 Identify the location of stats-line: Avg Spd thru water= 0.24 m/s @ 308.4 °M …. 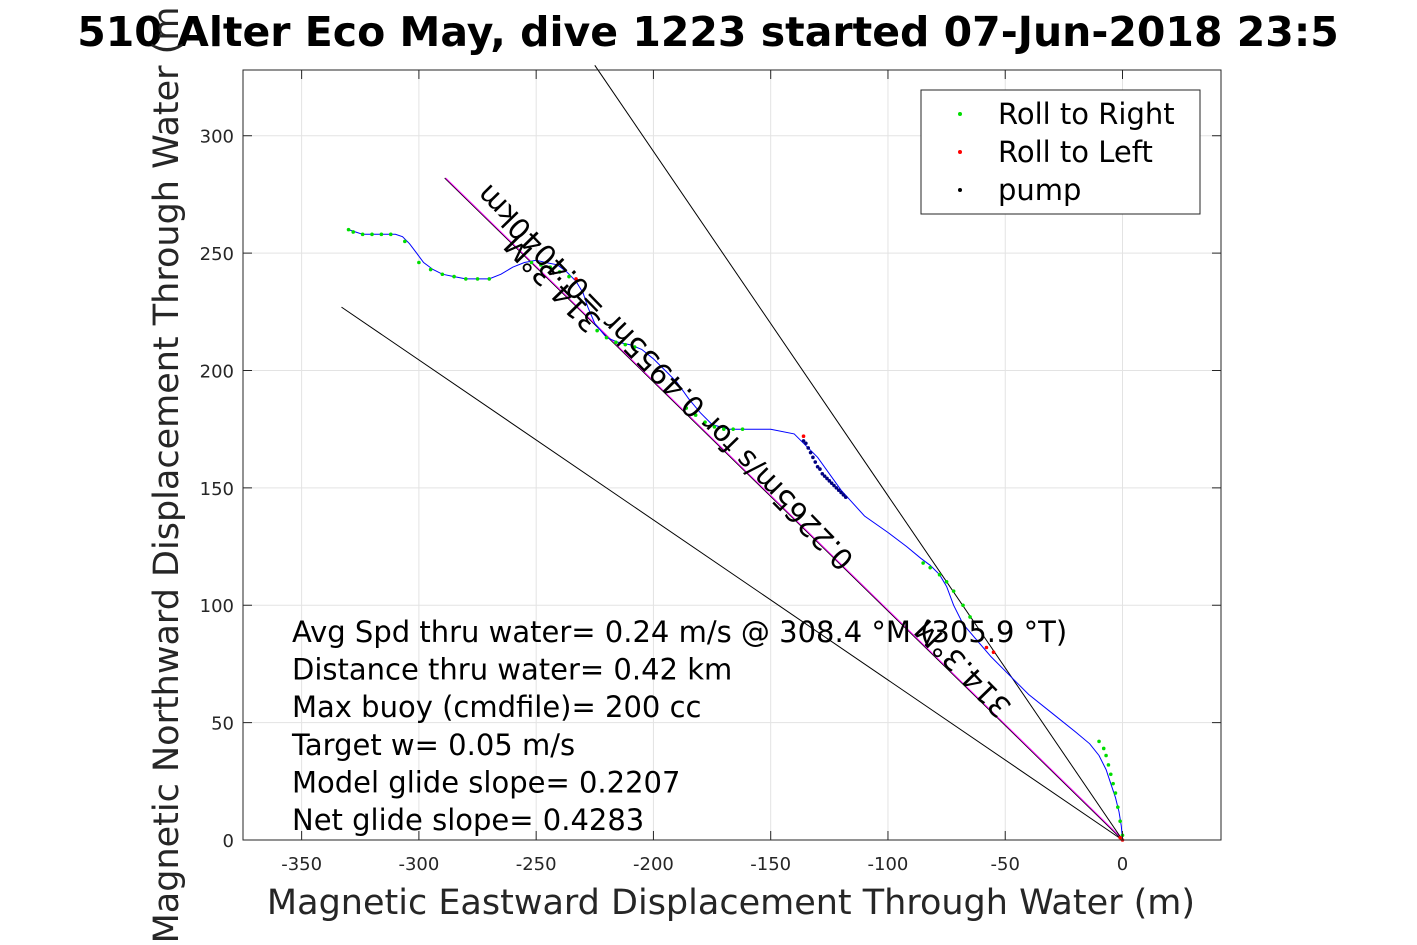
(679, 632).